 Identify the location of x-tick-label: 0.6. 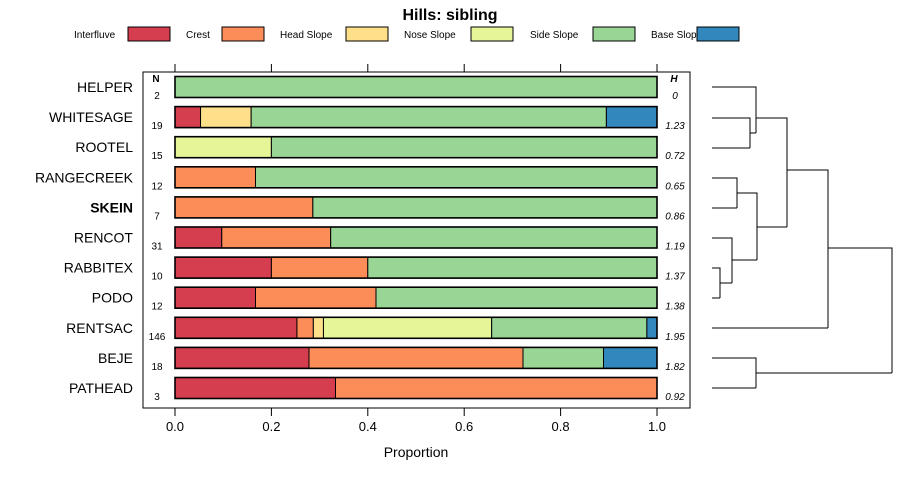
(464, 426).